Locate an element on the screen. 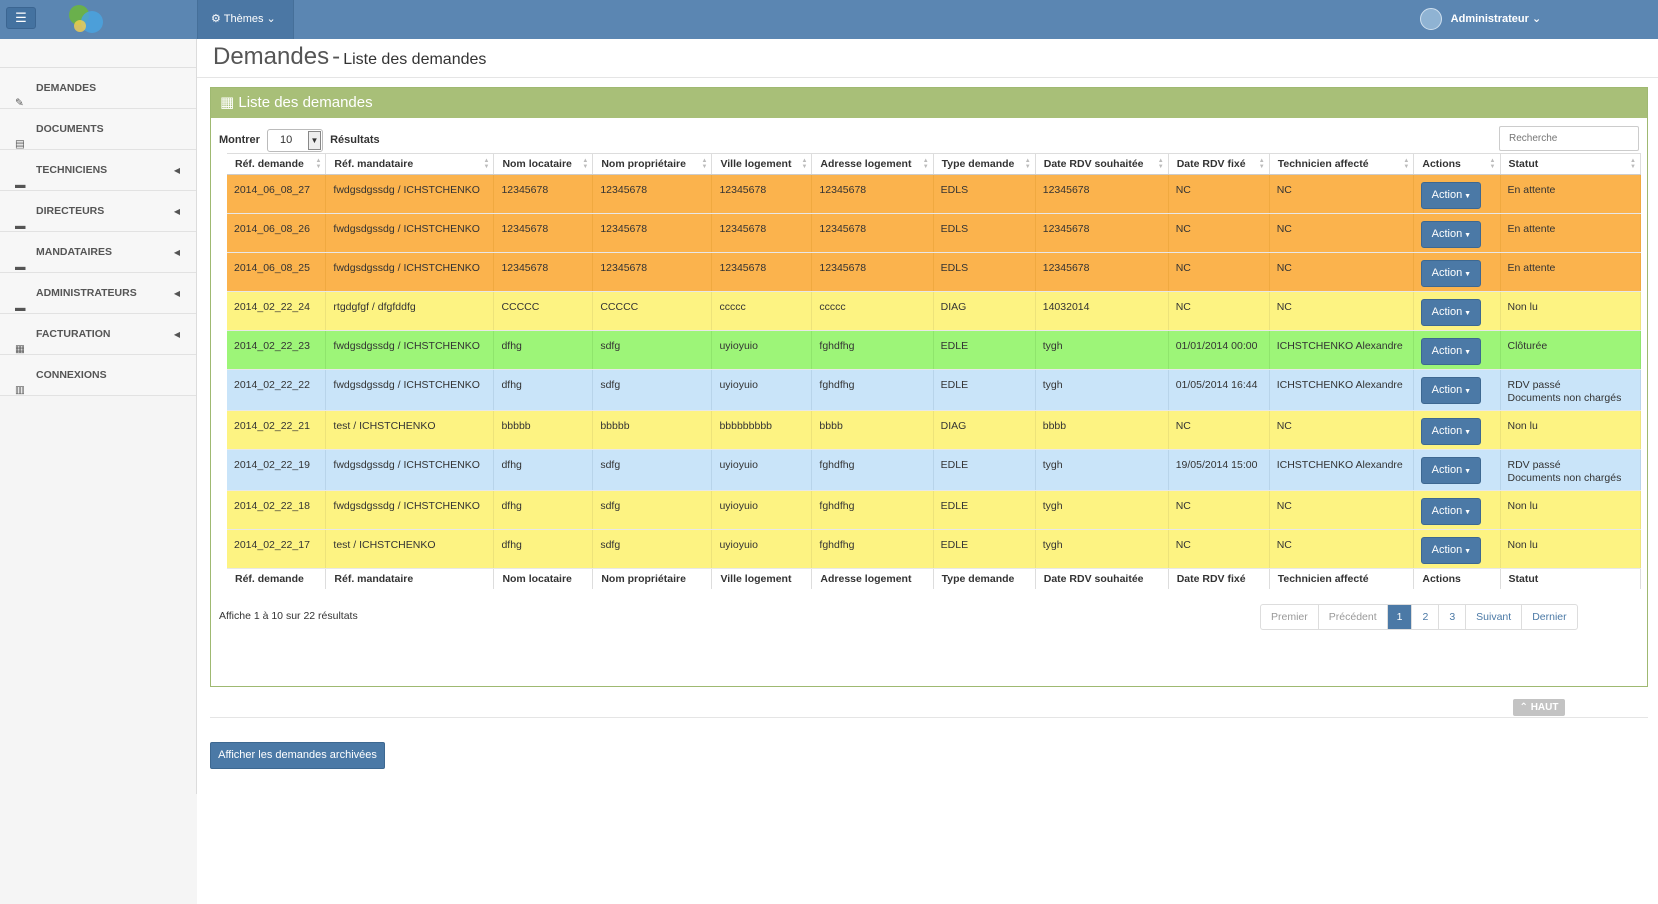  column-footer: Technicien affecté is located at coordinates (1342, 578).